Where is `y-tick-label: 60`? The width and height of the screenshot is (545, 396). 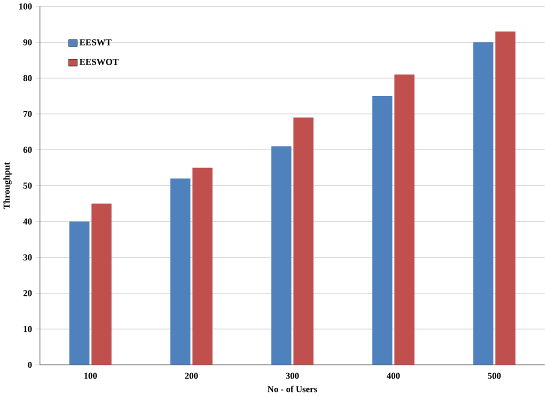 y-tick-label: 60 is located at coordinates (27, 150).